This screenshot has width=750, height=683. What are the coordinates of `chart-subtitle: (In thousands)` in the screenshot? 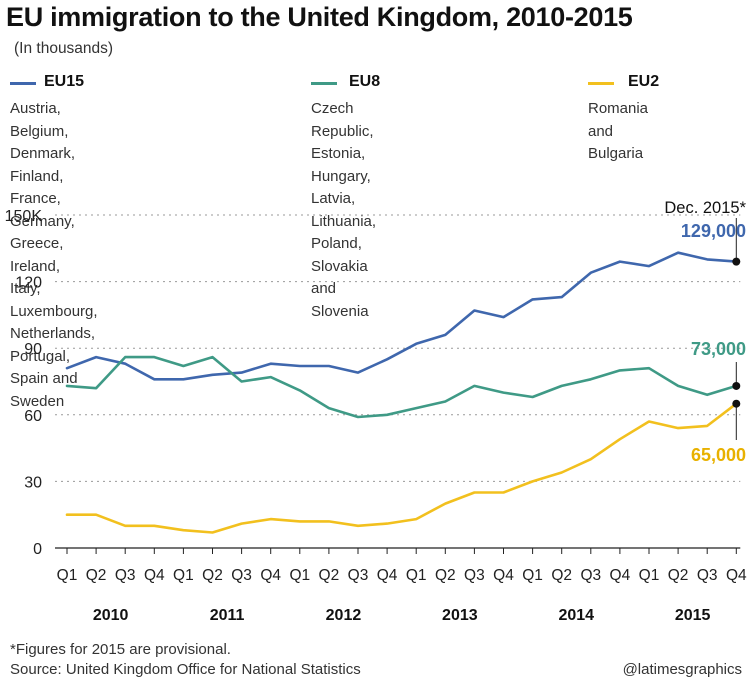 It's located at (64, 48).